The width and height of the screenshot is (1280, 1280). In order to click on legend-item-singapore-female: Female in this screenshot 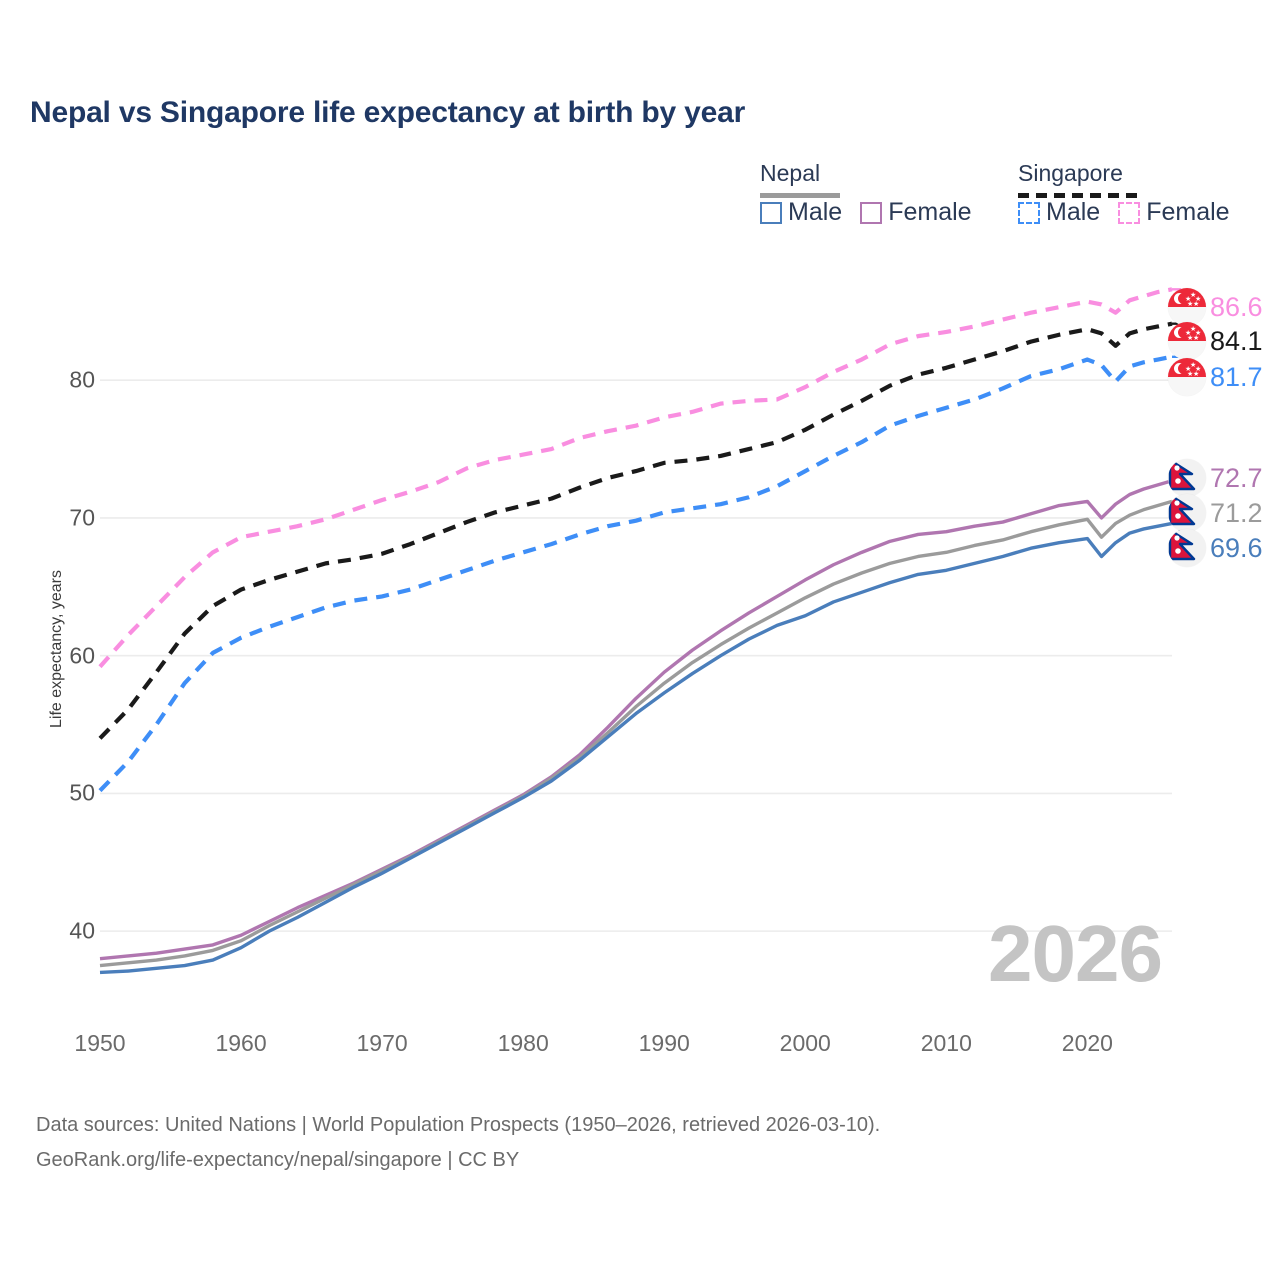, I will do `click(1174, 212)`.